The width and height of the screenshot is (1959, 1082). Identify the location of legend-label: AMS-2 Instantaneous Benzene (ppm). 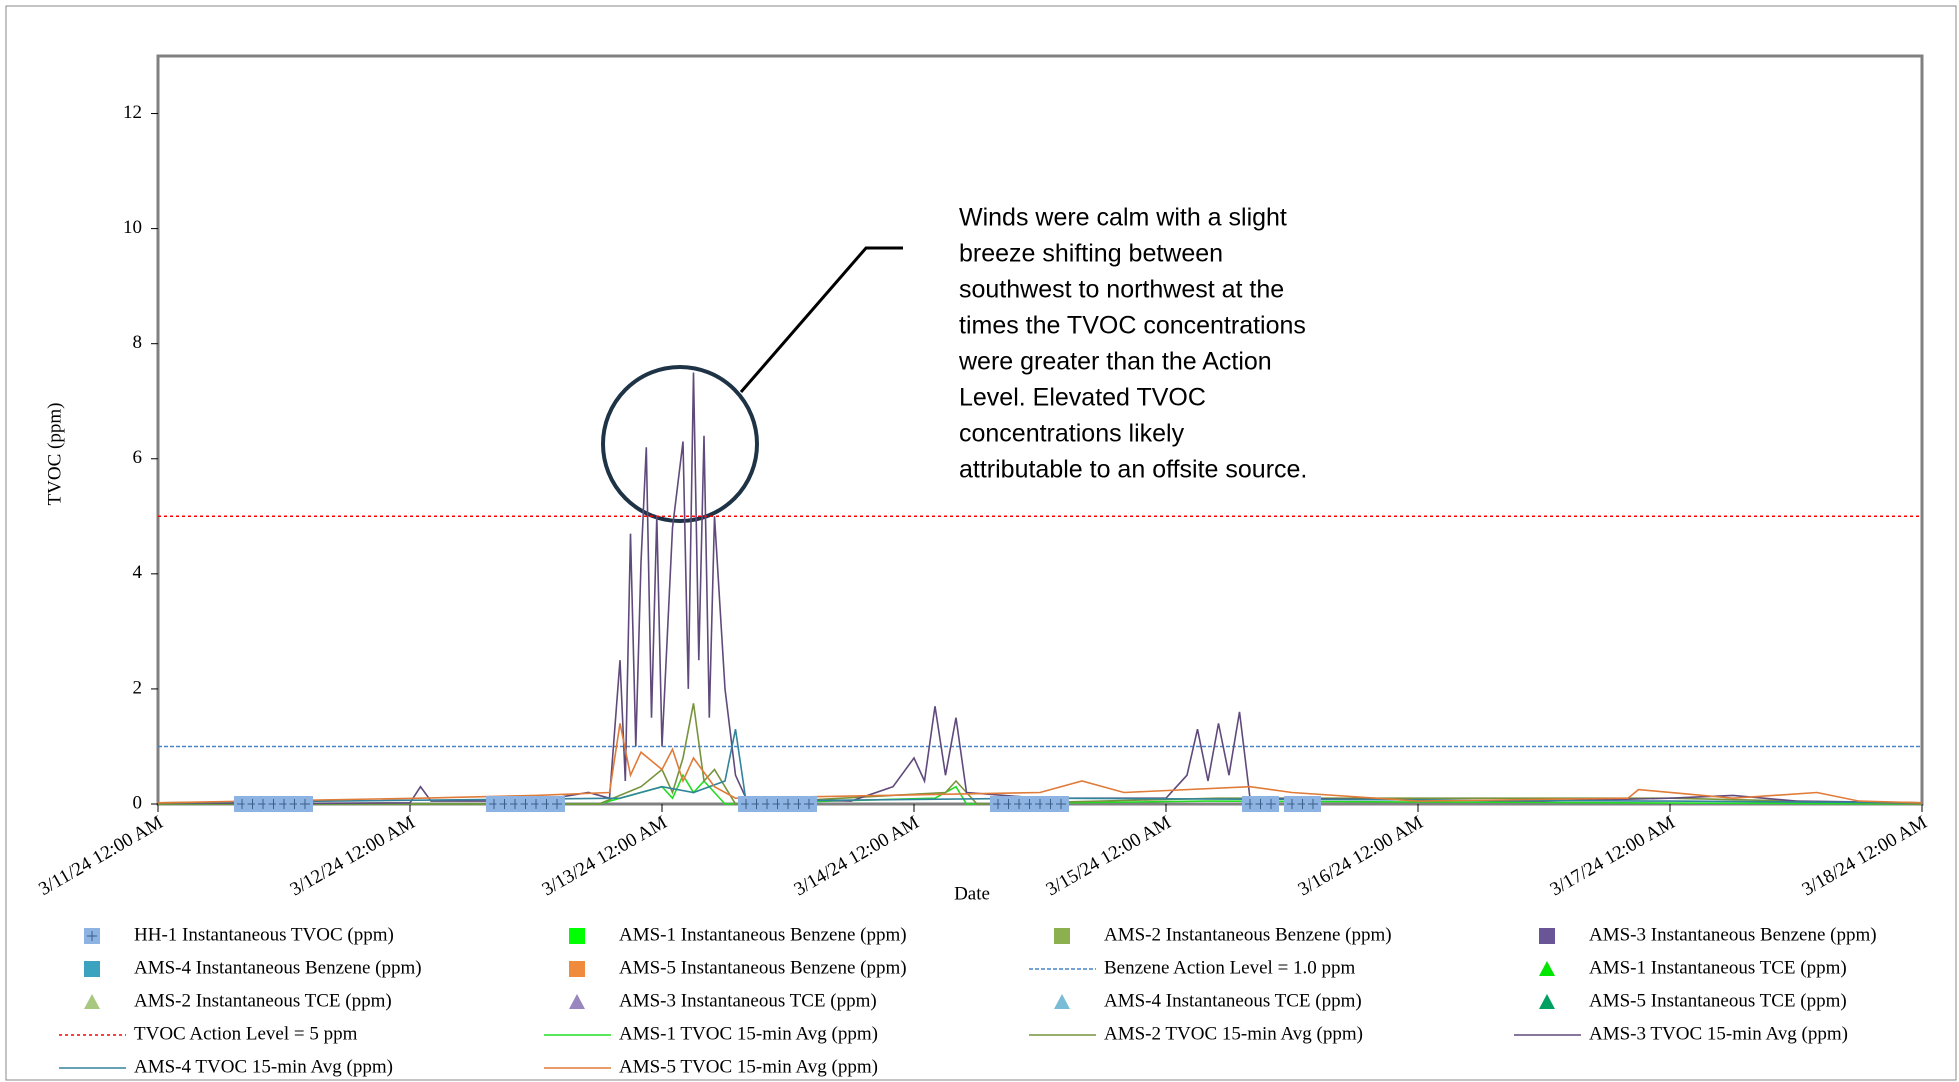
(1248, 934).